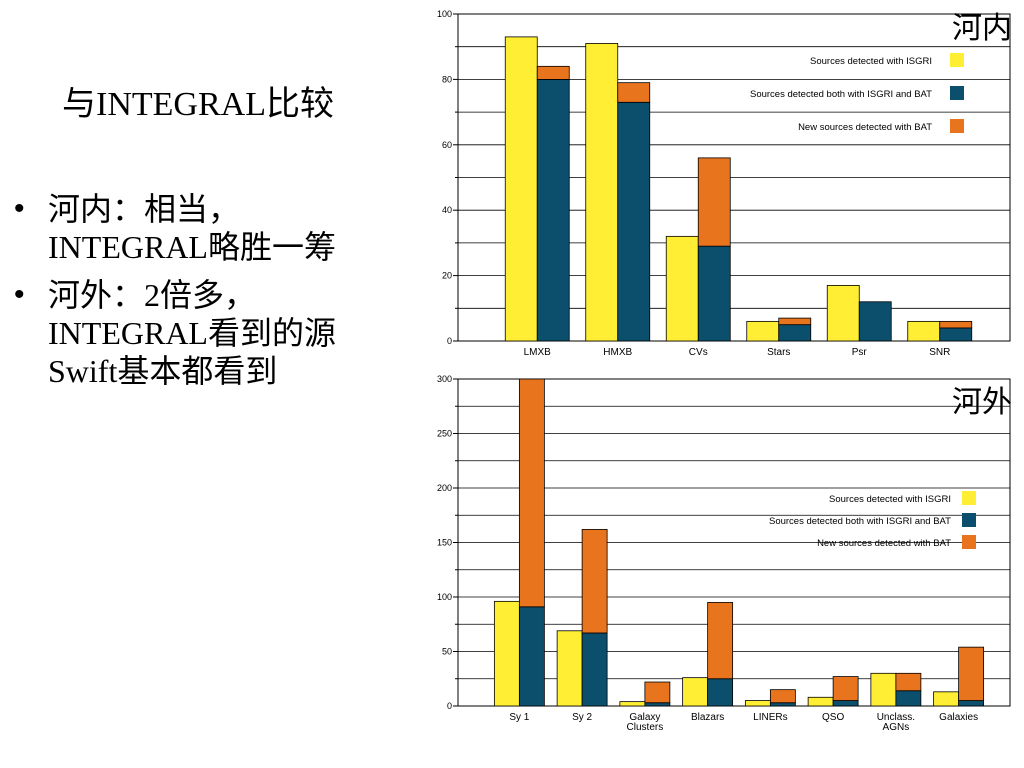 Image resolution: width=1024 pixels, height=768 pixels. I want to click on bullet-galactic-line-2: INTEGRAL略胜一筹, so click(192, 247).